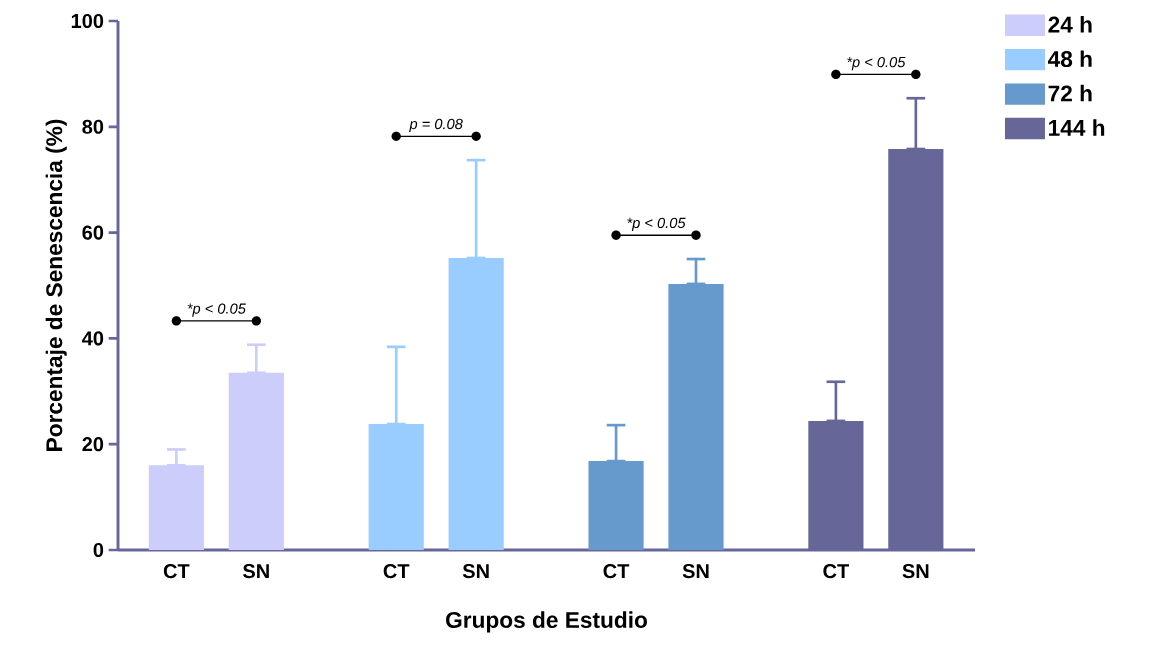 The height and width of the screenshot is (661, 1158). What do you see at coordinates (93, 126) in the screenshot?
I see `y-tick-label: 80` at bounding box center [93, 126].